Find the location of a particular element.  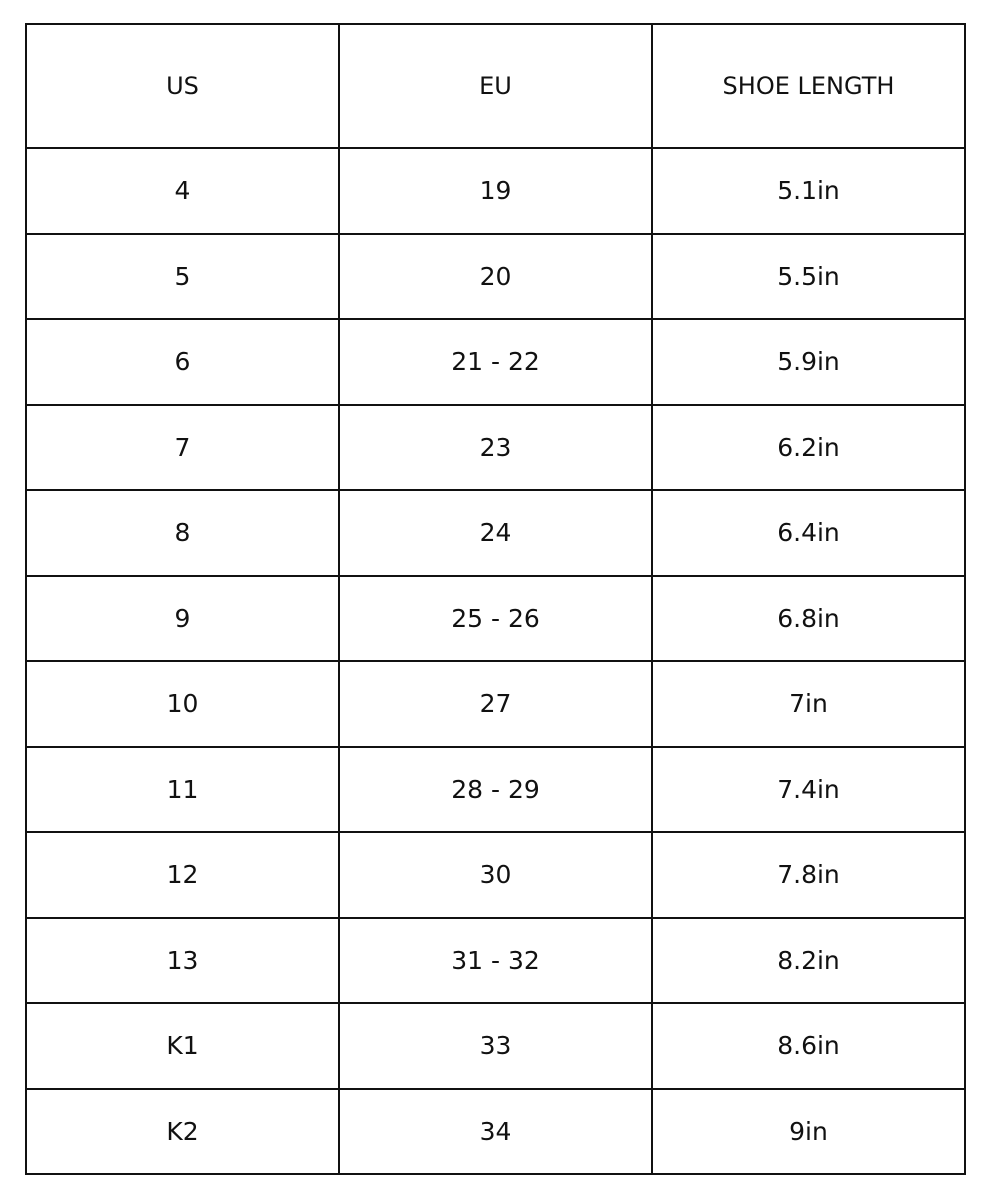

table-cell: 27 is located at coordinates (495, 704).